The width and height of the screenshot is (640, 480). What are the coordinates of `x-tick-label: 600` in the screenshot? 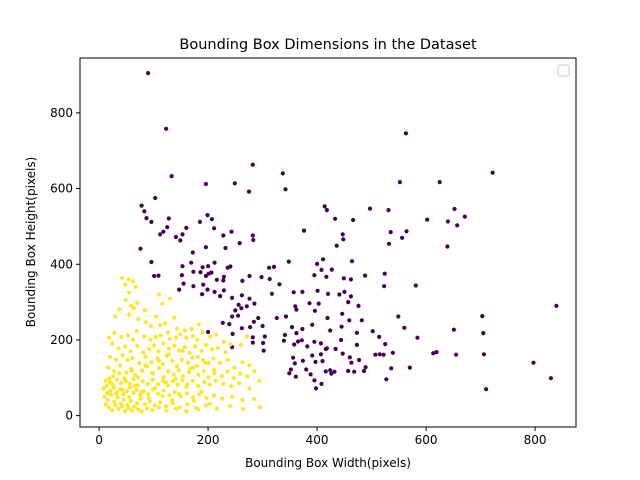 It's located at (426, 440).